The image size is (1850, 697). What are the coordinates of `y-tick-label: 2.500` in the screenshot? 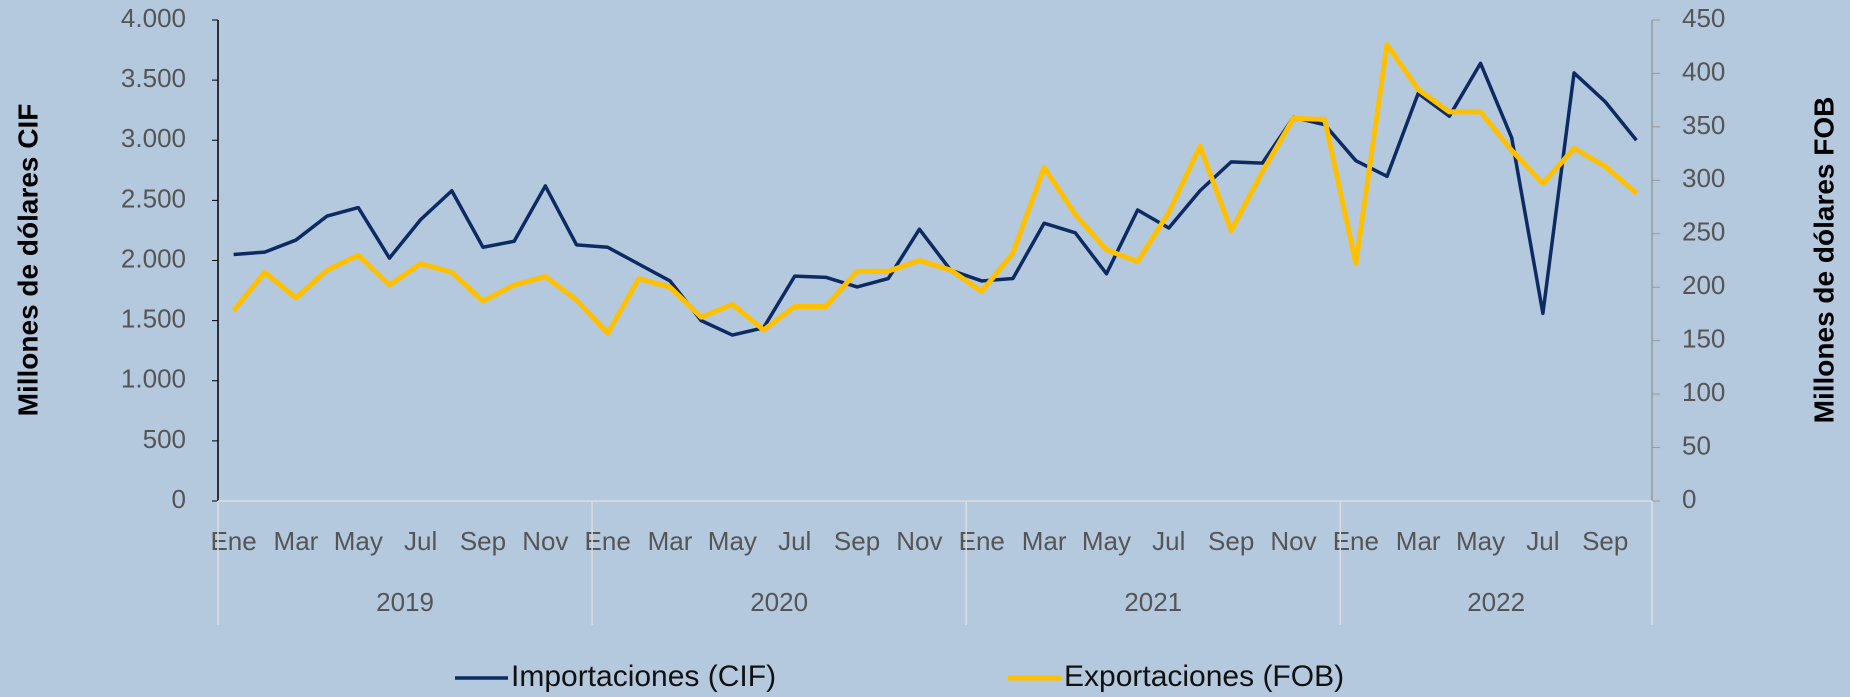 It's located at (153, 198).